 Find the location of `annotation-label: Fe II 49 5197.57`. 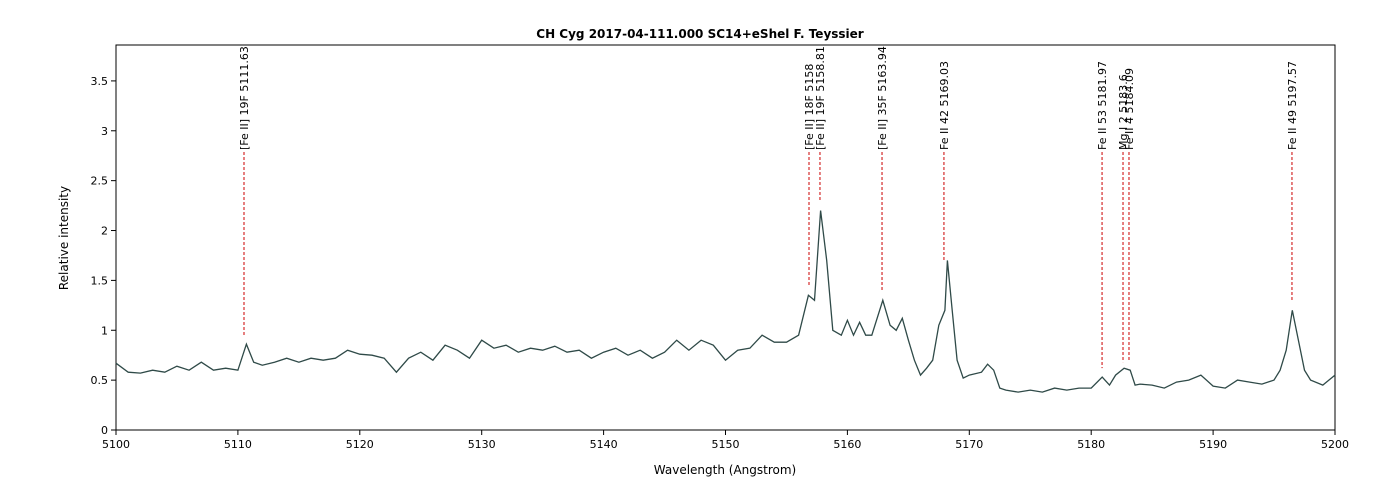

annotation-label: Fe II 49 5197.57 is located at coordinates (1292, 105).